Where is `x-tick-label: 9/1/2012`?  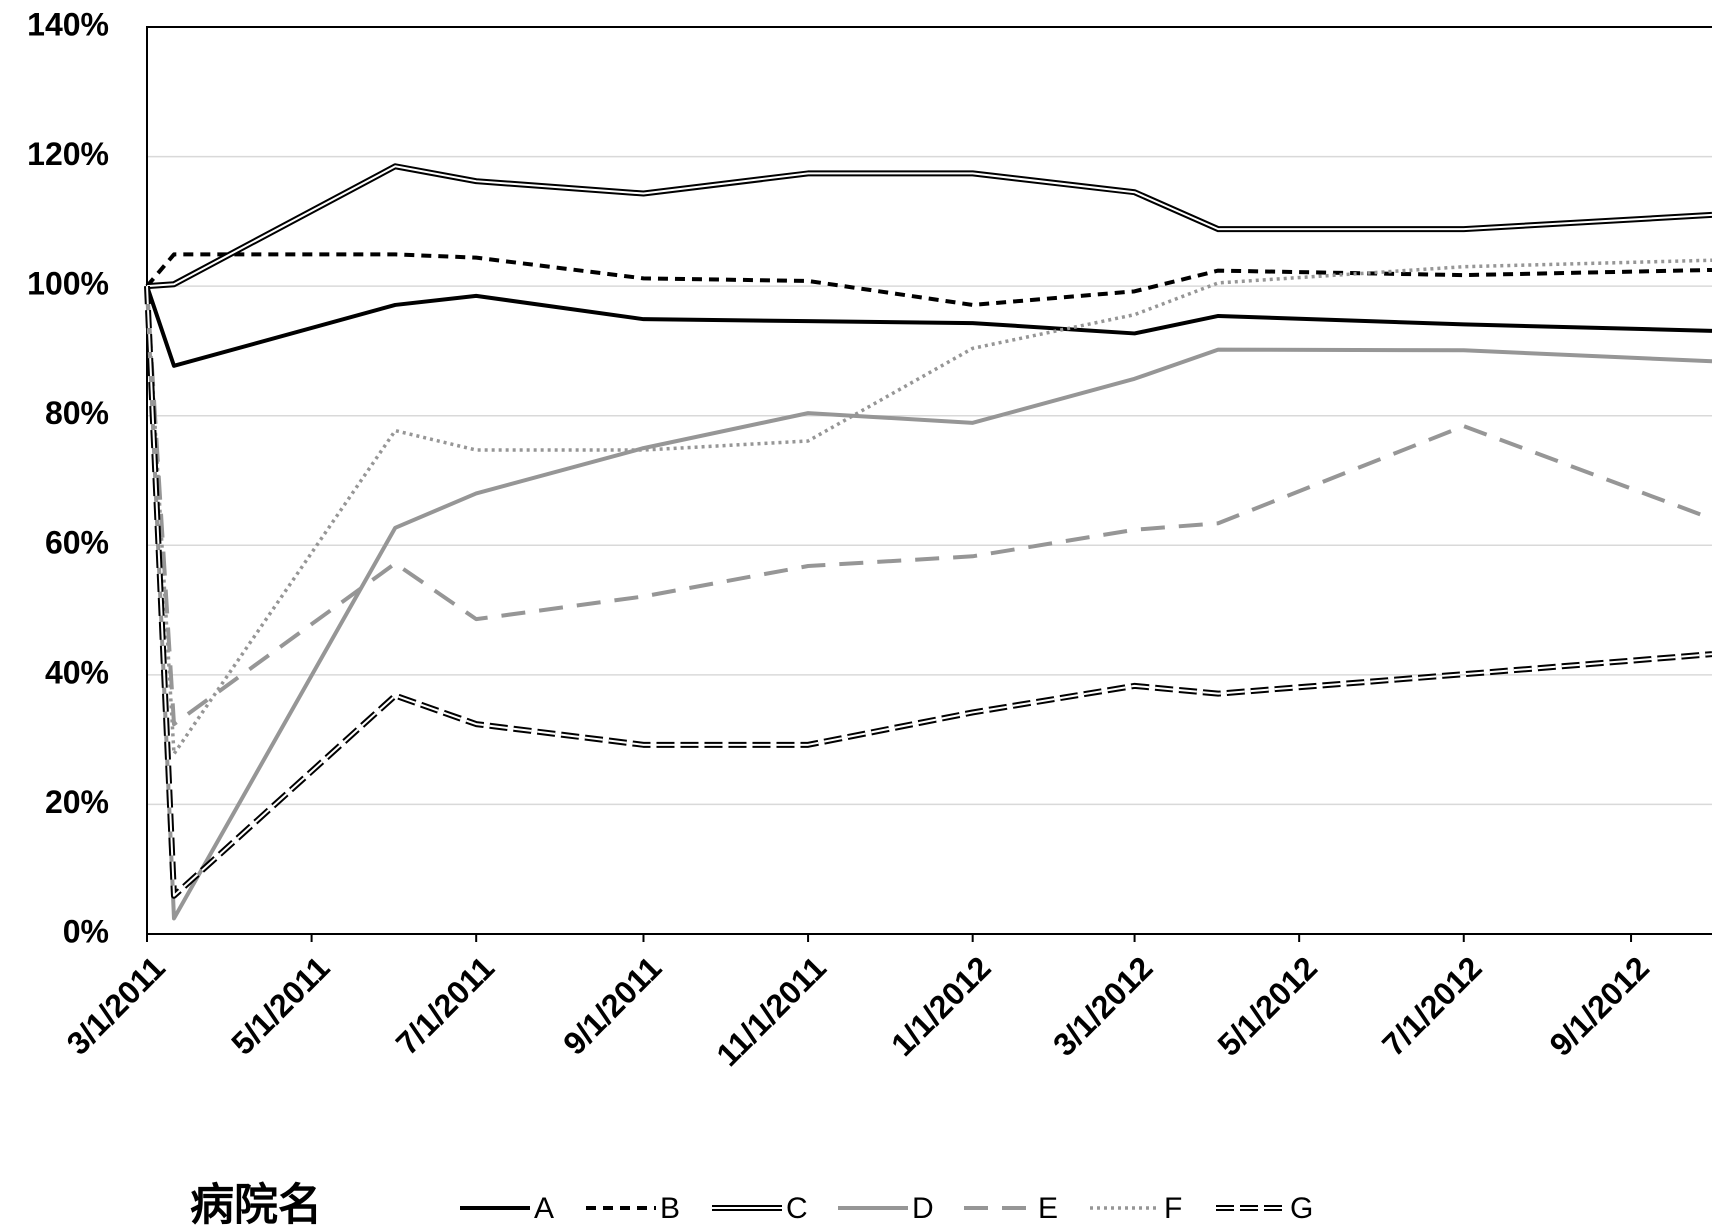
x-tick-label: 9/1/2012 is located at coordinates (1599, 1006).